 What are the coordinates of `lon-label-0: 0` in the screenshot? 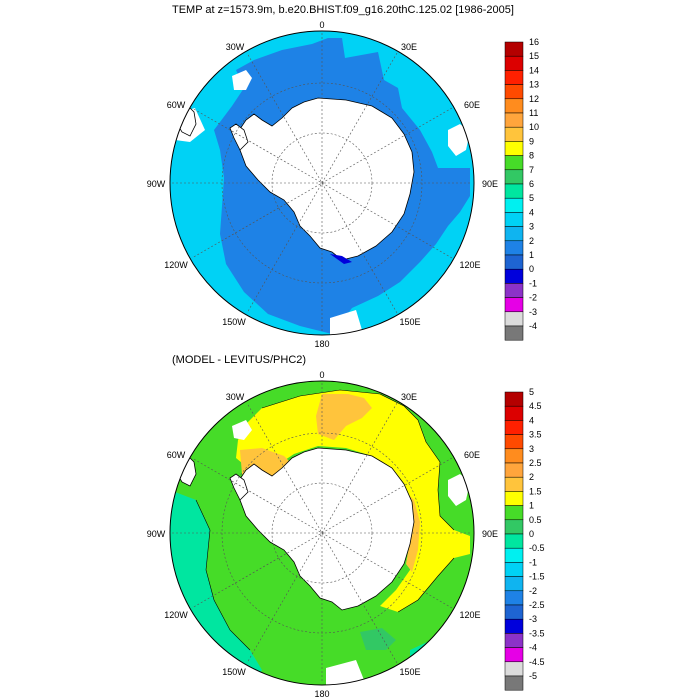 It's located at (321, 25).